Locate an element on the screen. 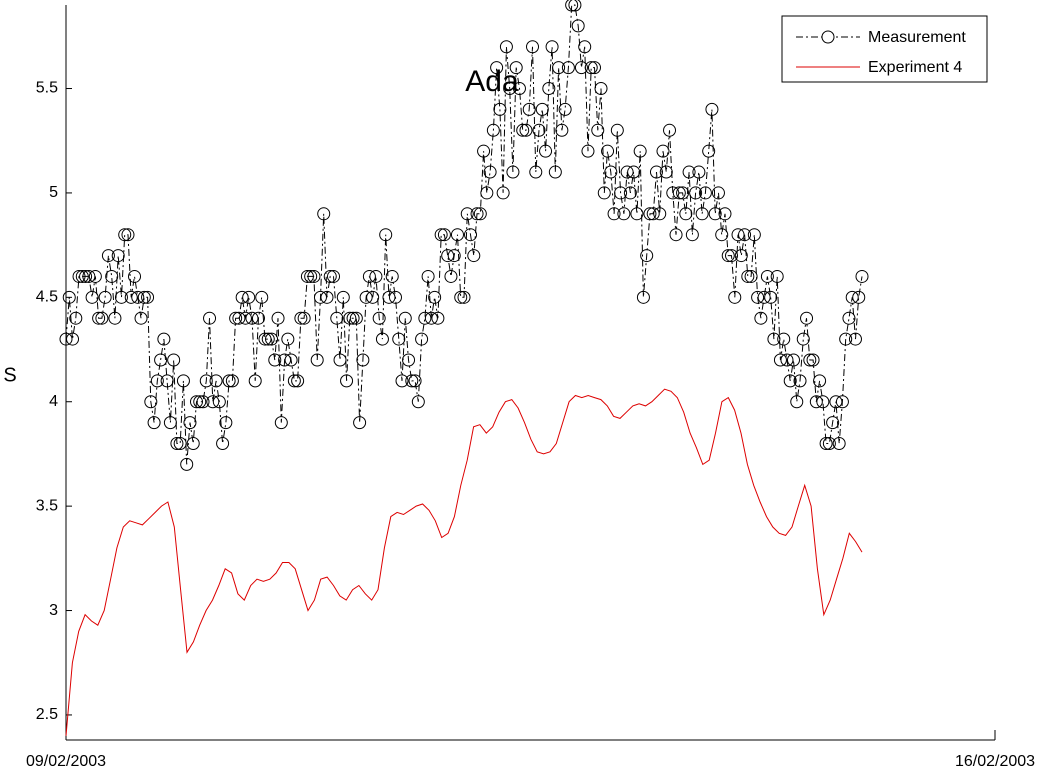 Image resolution: width=1039 pixels, height=769 pixels. y-tick-label: 5.5 is located at coordinates (47, 88).